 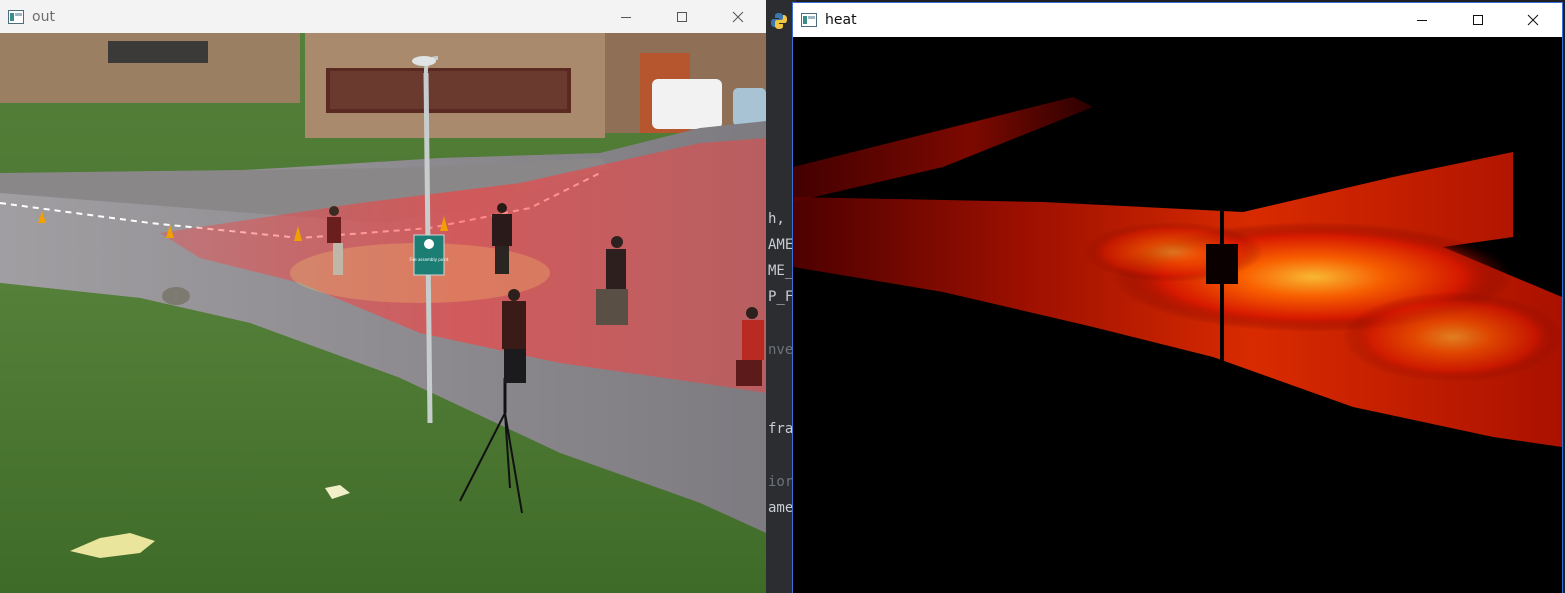 What do you see at coordinates (781, 508) in the screenshot?
I see `code-fragment: ame` at bounding box center [781, 508].